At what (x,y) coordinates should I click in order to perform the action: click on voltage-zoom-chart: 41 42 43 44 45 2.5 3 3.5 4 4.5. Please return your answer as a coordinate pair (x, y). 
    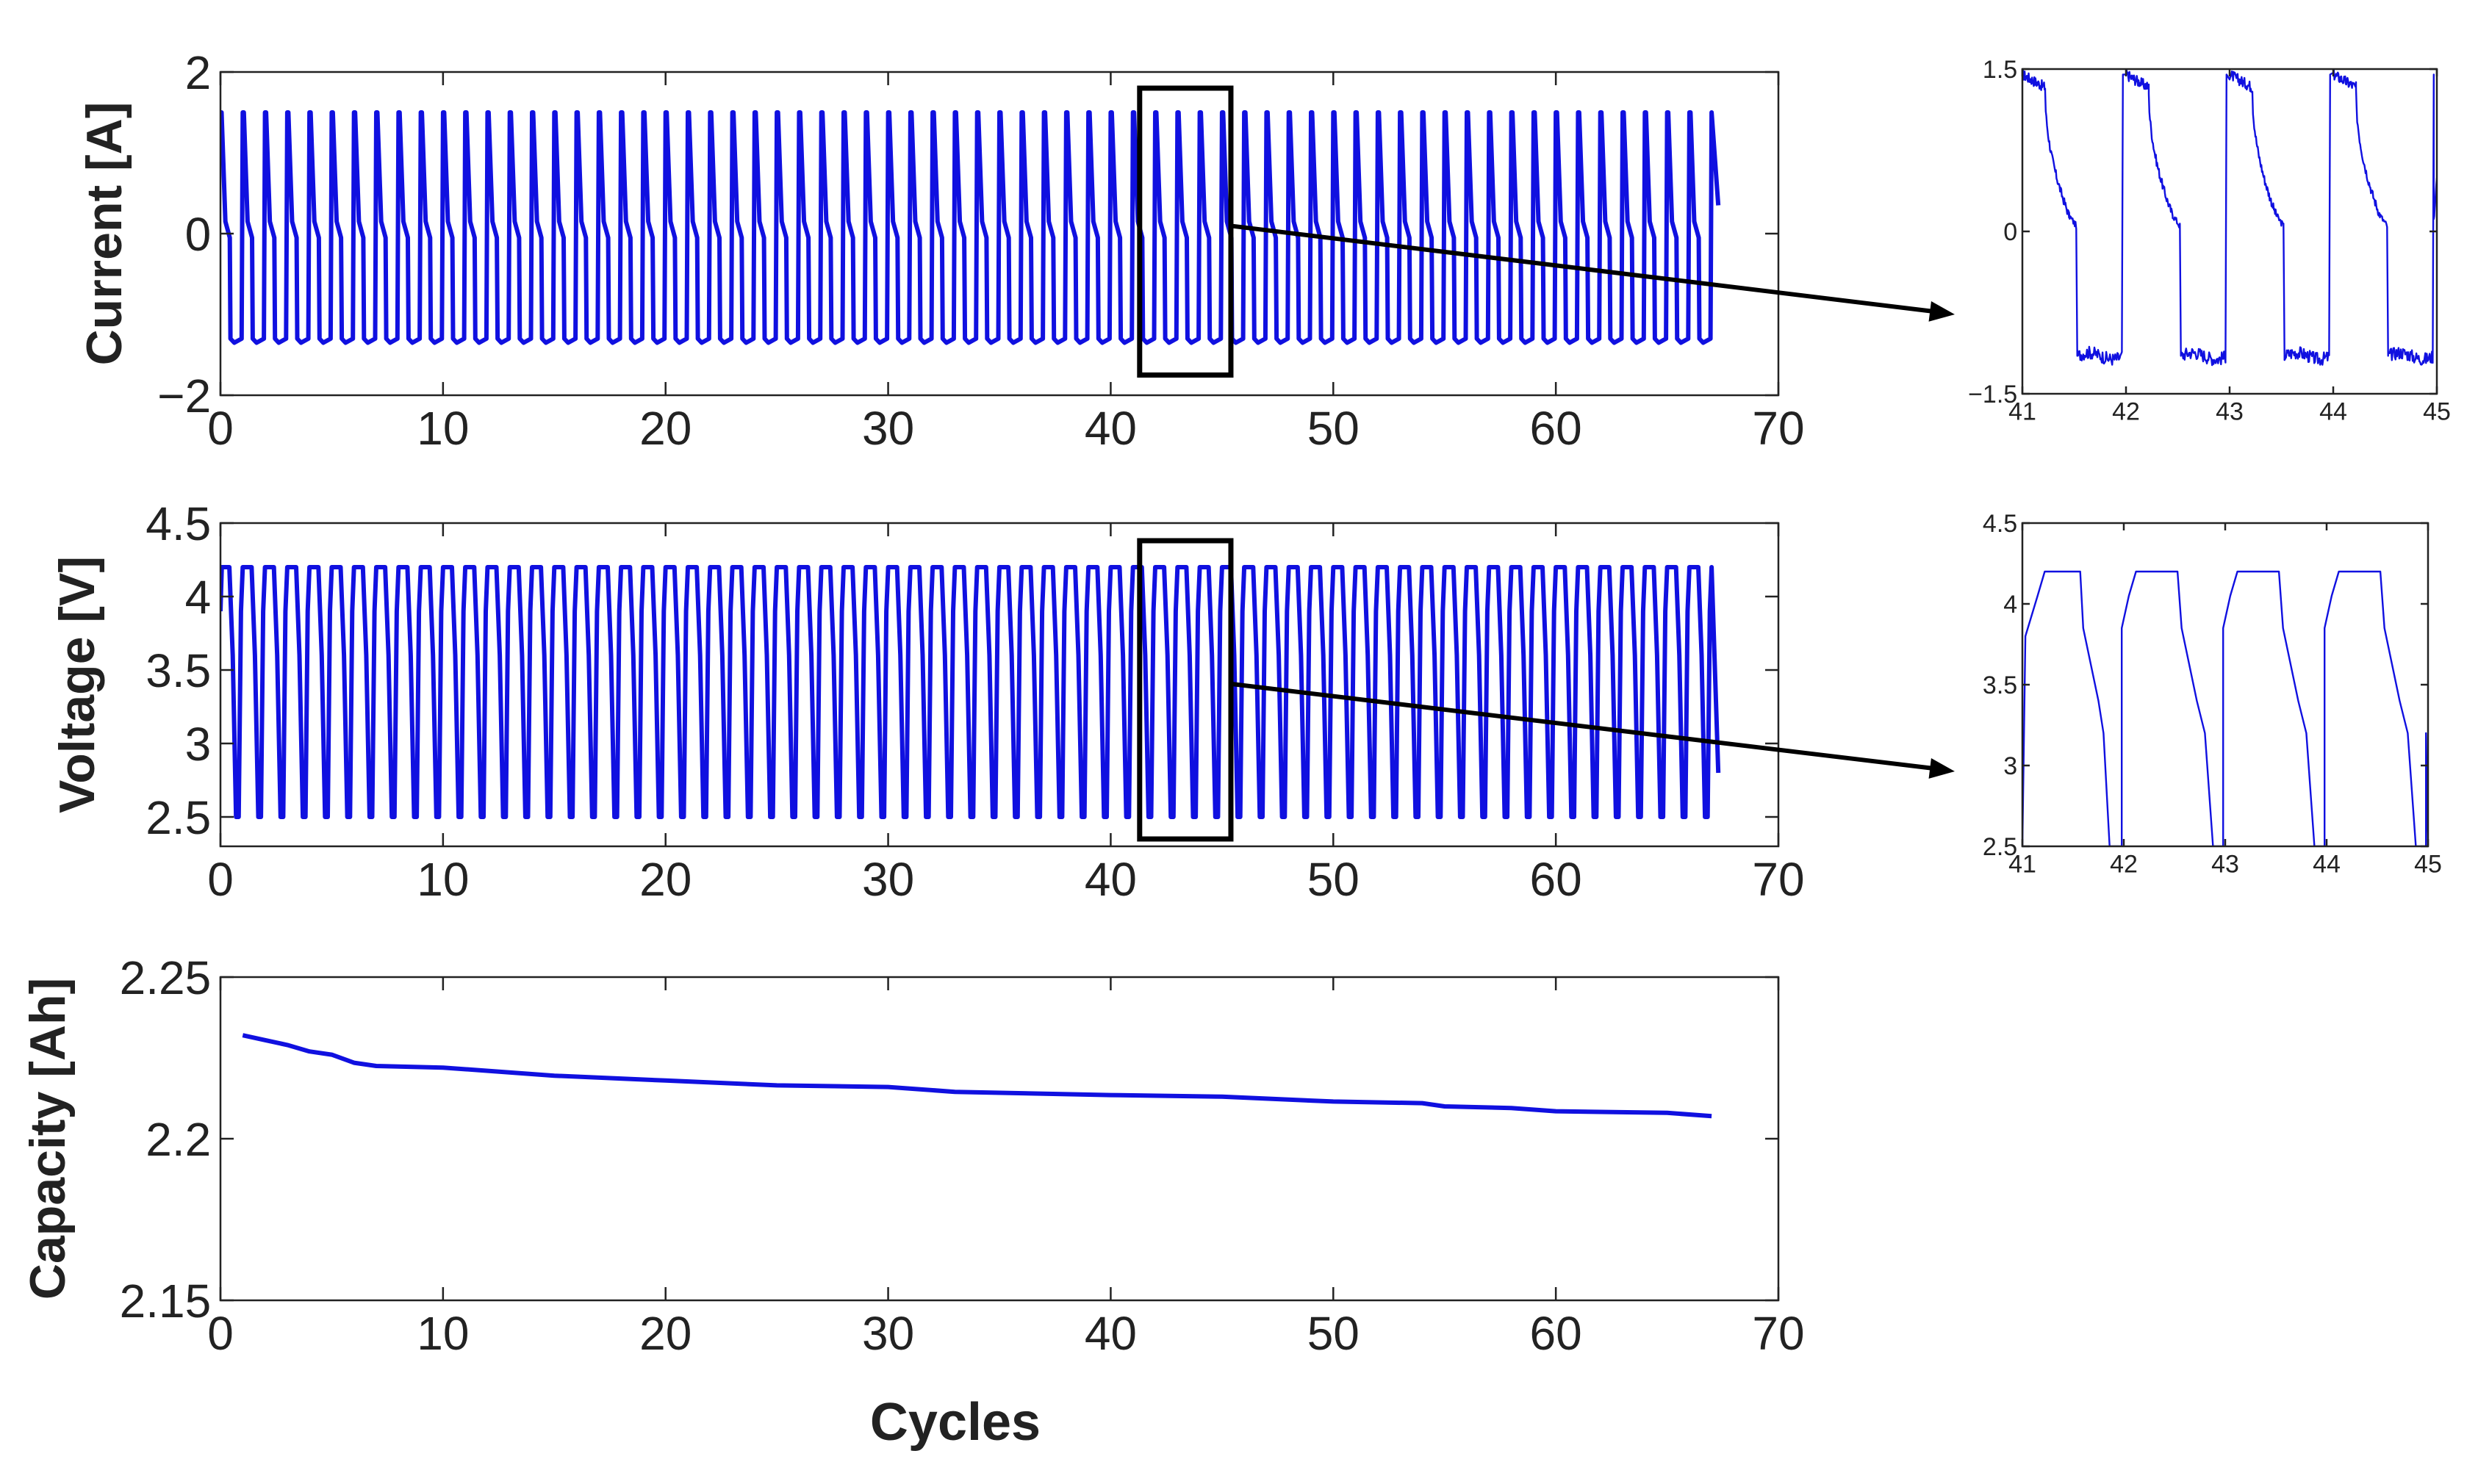
    Looking at the image, I should click on (2212, 694).